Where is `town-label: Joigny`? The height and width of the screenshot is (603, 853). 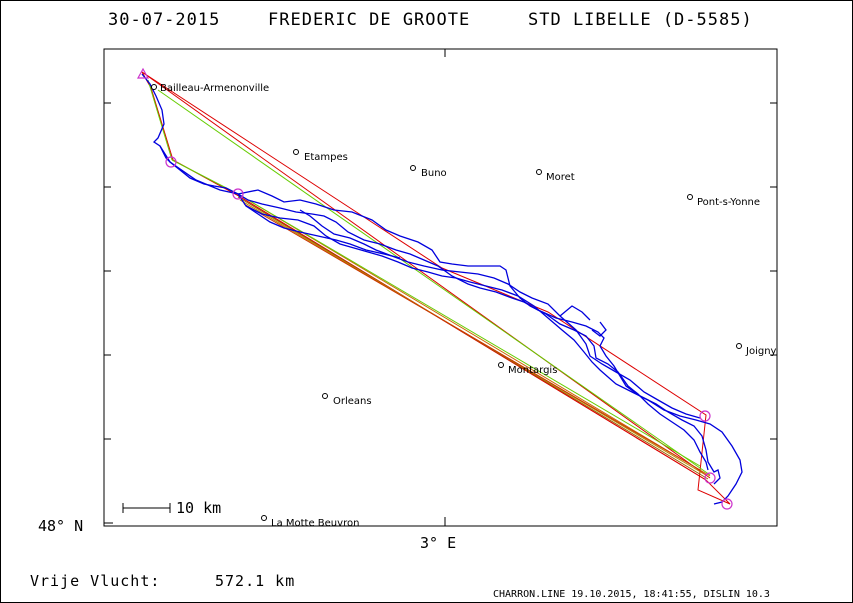
town-label: Joigny is located at coordinates (761, 351).